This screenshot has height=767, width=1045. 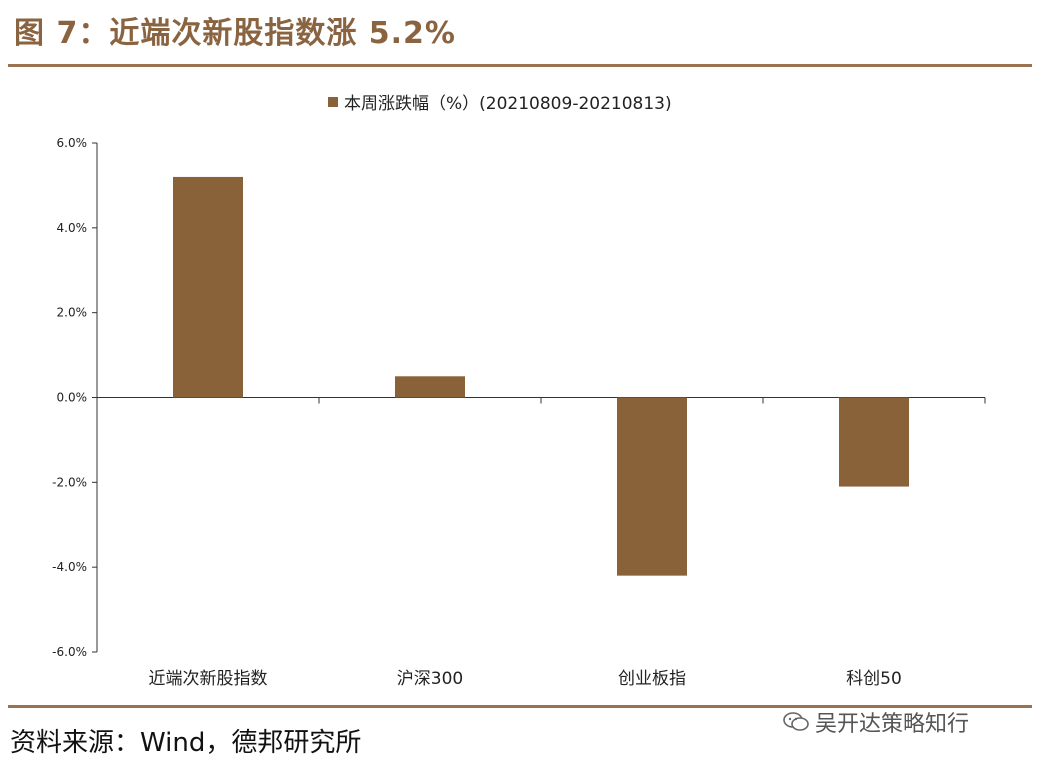 I want to click on source-note: 资料来源：Wind，德邦研究所, so click(x=186, y=743).